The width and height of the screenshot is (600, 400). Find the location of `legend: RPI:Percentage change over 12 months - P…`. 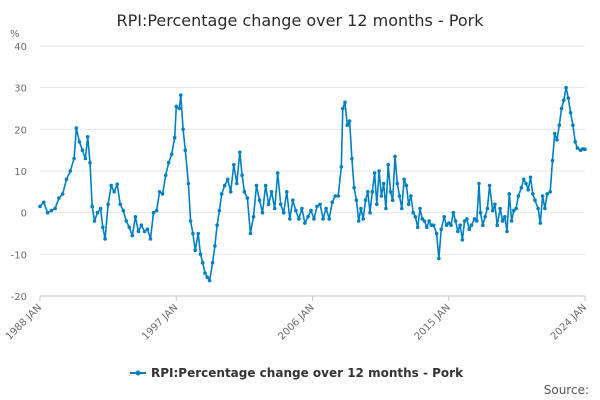

legend: RPI:Percentage change over 12 months - P… is located at coordinates (297, 373).